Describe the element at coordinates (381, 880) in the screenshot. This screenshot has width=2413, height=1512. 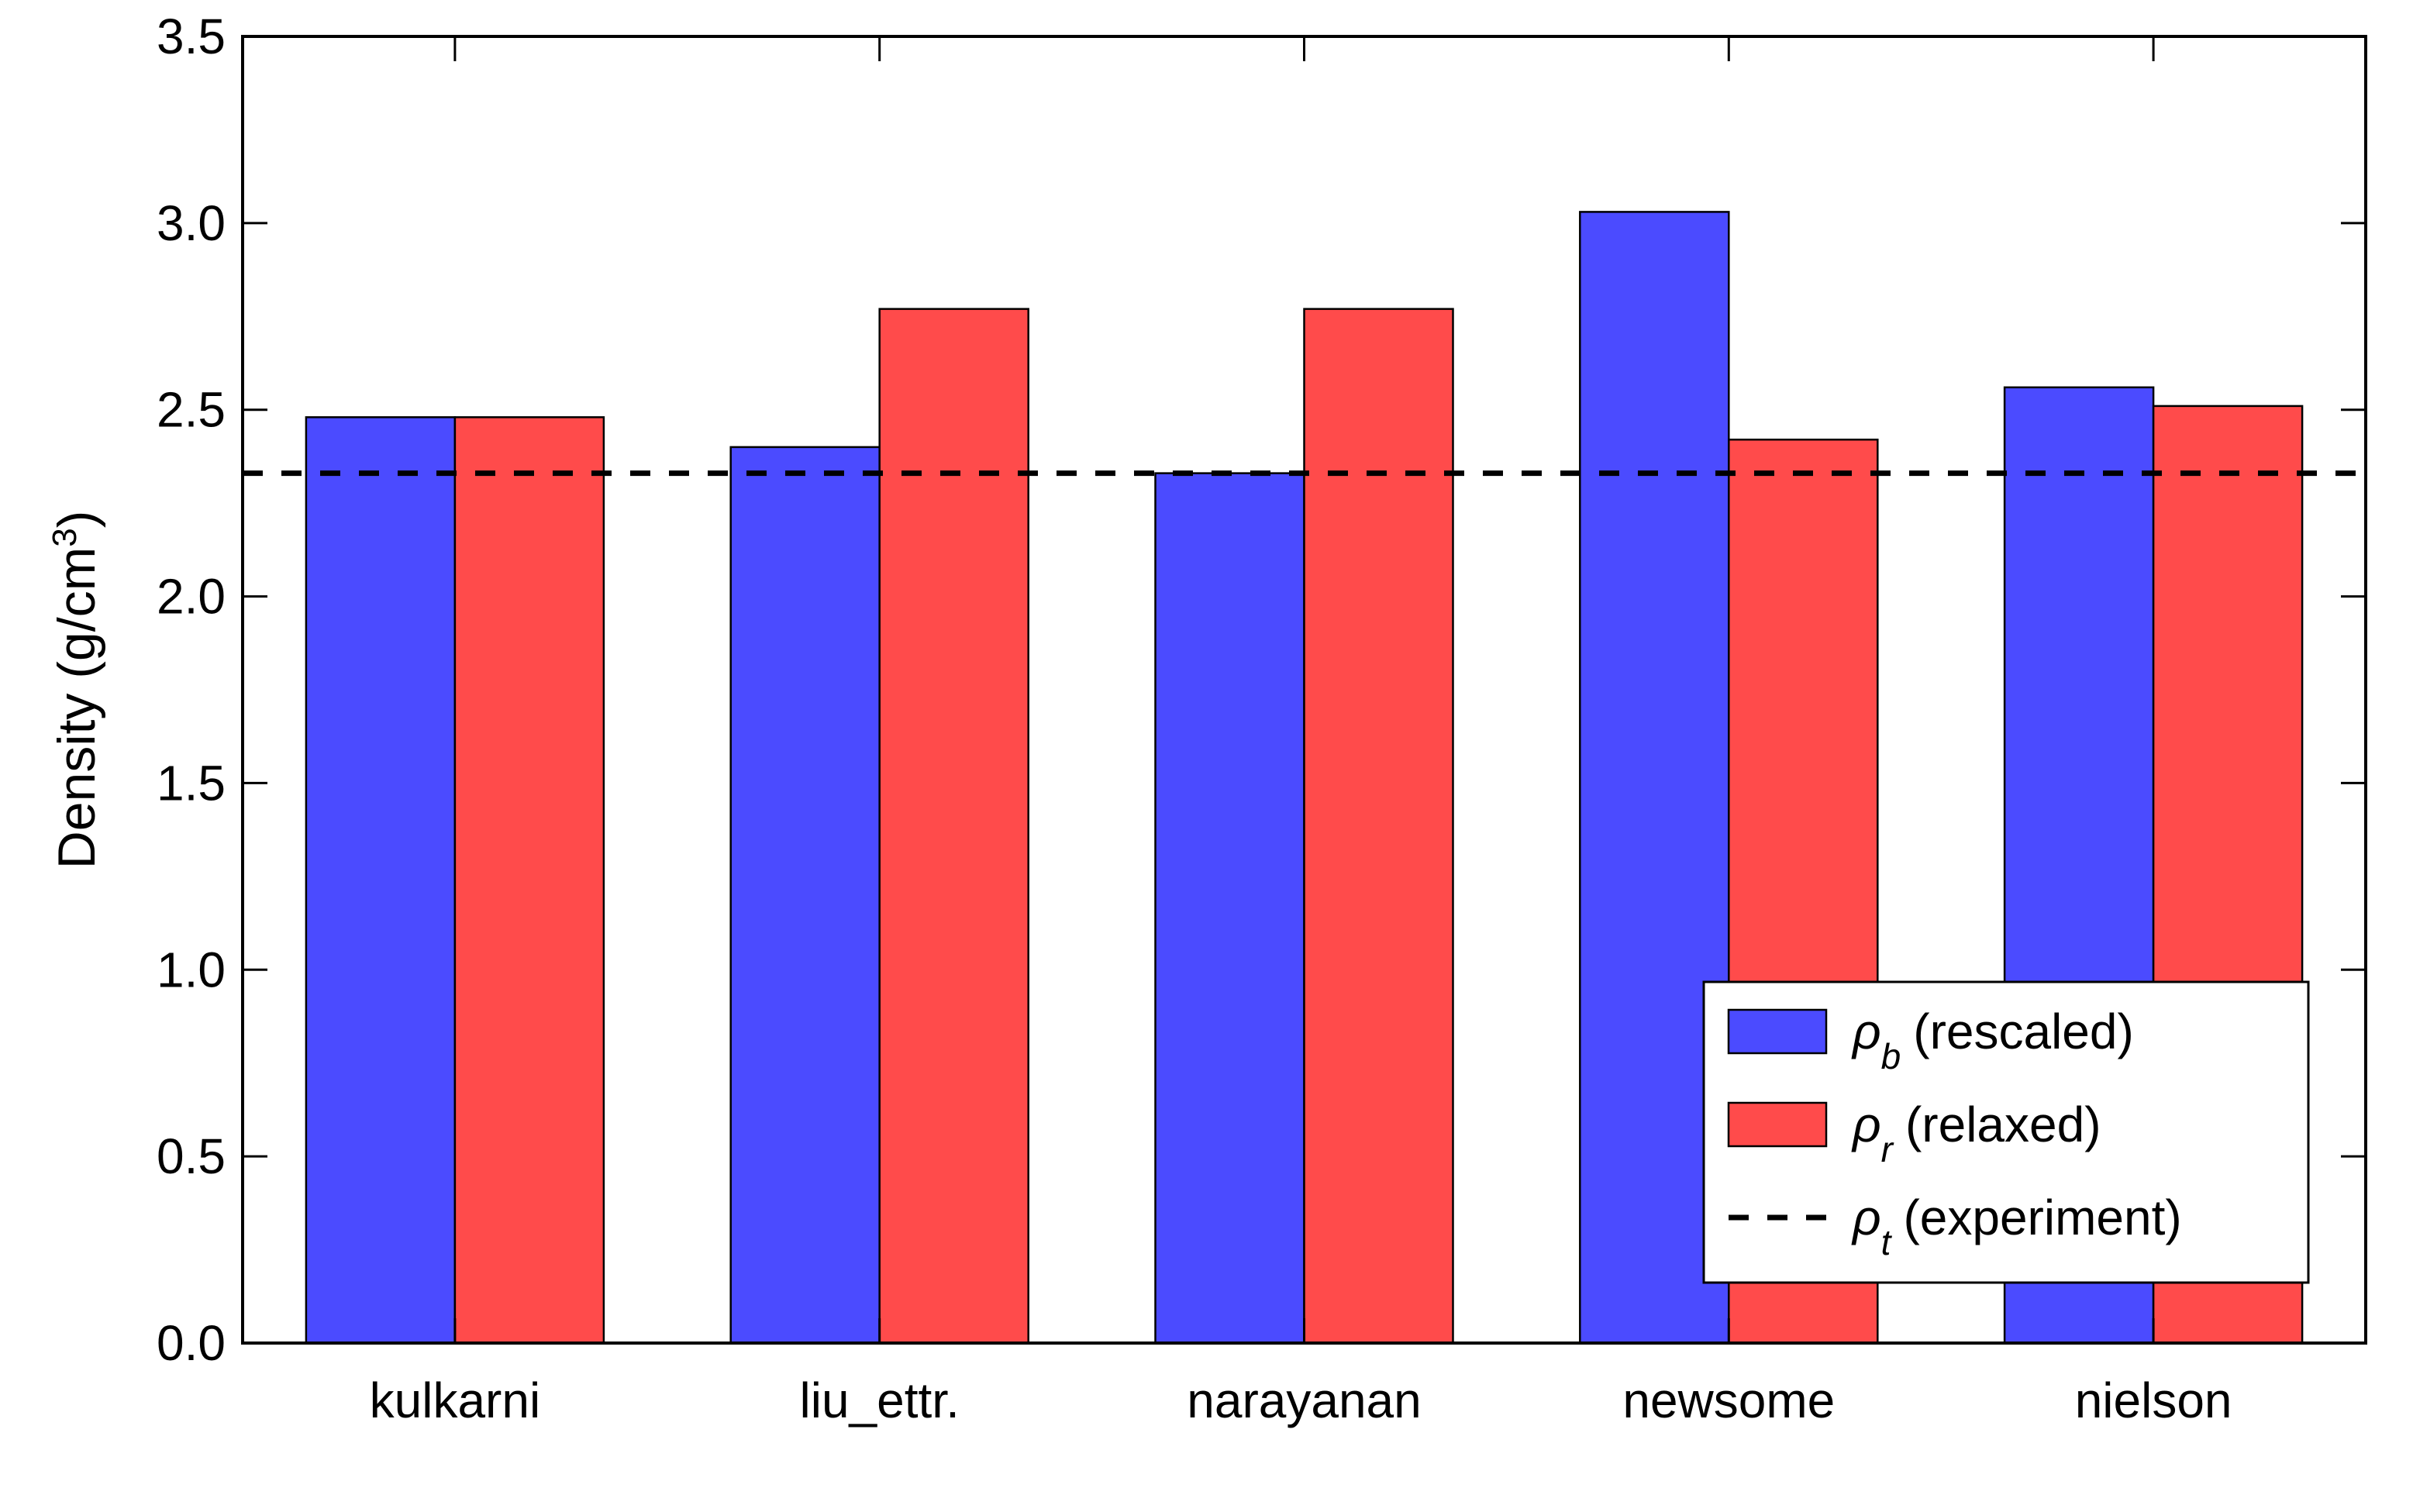
I see `bar-rescaled-kulkarni` at that location.